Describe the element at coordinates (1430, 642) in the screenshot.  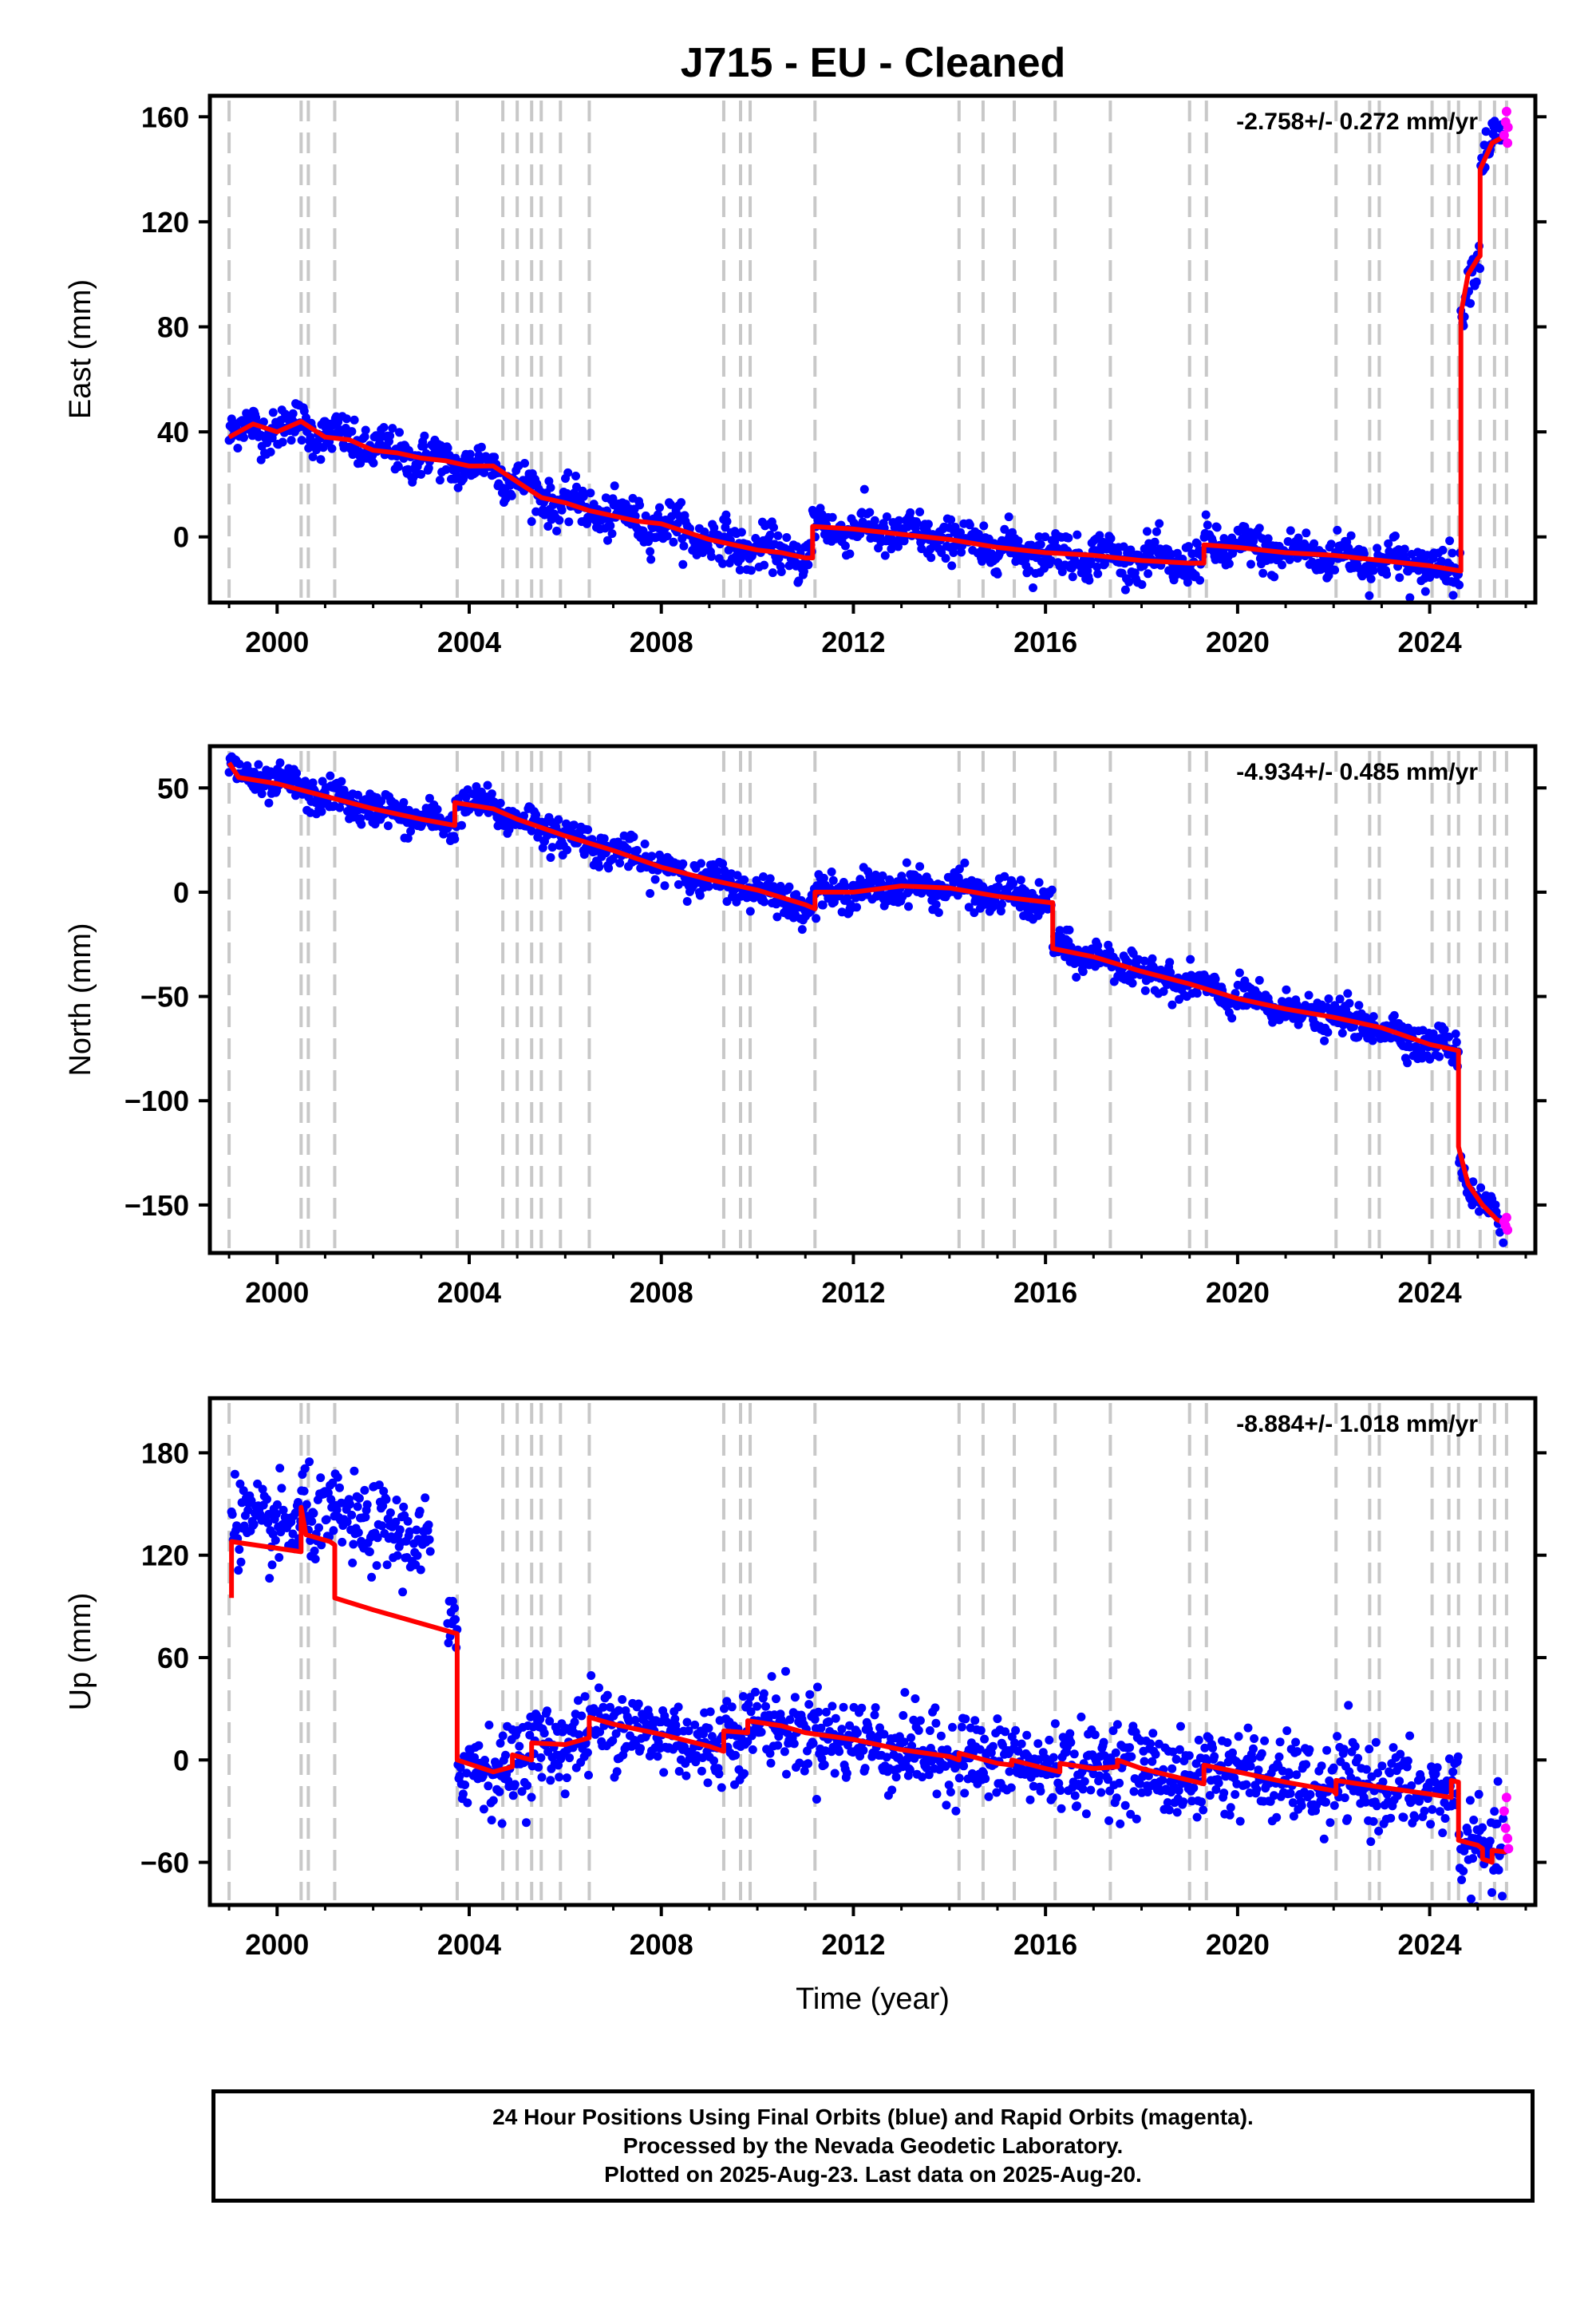
I see `x-tick-label: 2024` at that location.